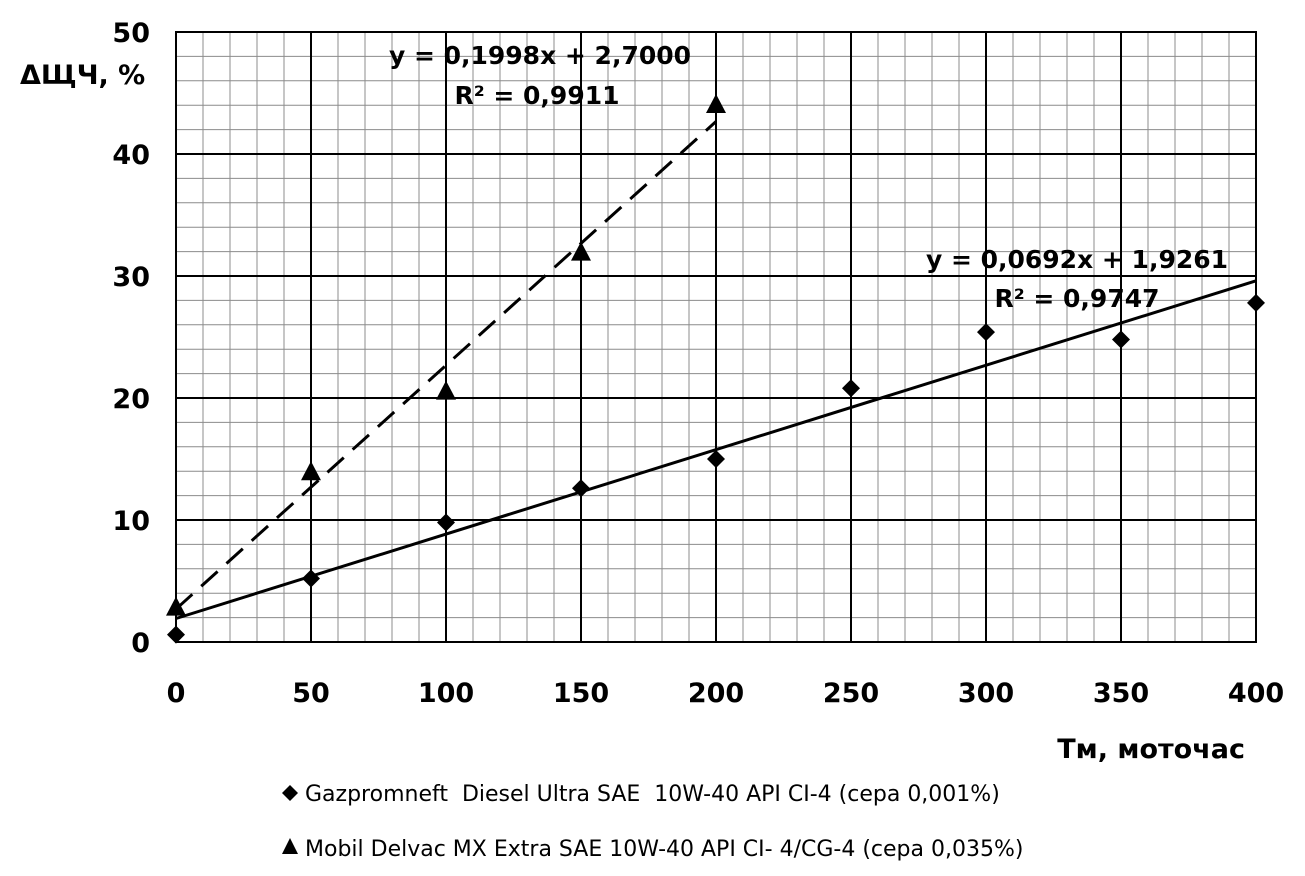 The image size is (1305, 876). Describe the element at coordinates (131, 277) in the screenshot. I see `y-tick-label: 30` at that location.